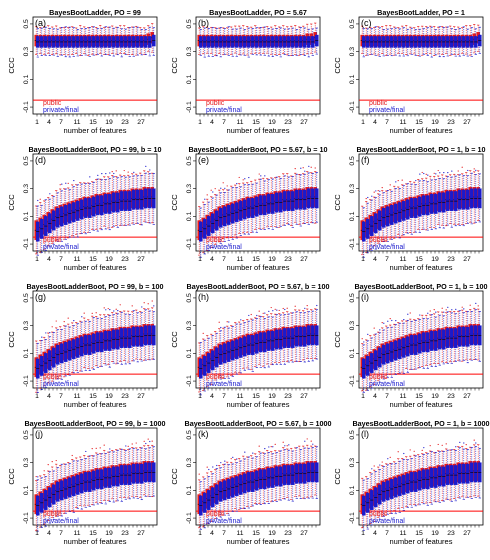  Describe the element at coordinates (95, 202) in the screenshot. I see `plot-frame` at that location.